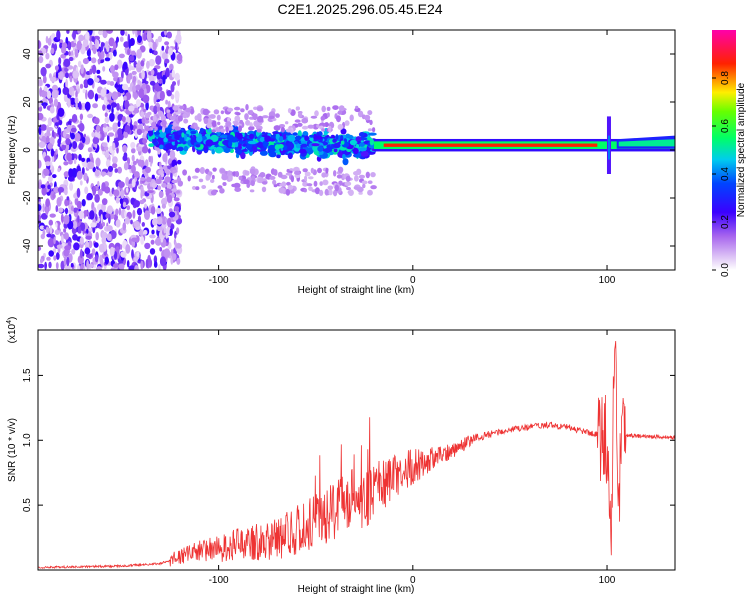  I want to click on spectrogram-x-tick-label: 100, so click(607, 280).